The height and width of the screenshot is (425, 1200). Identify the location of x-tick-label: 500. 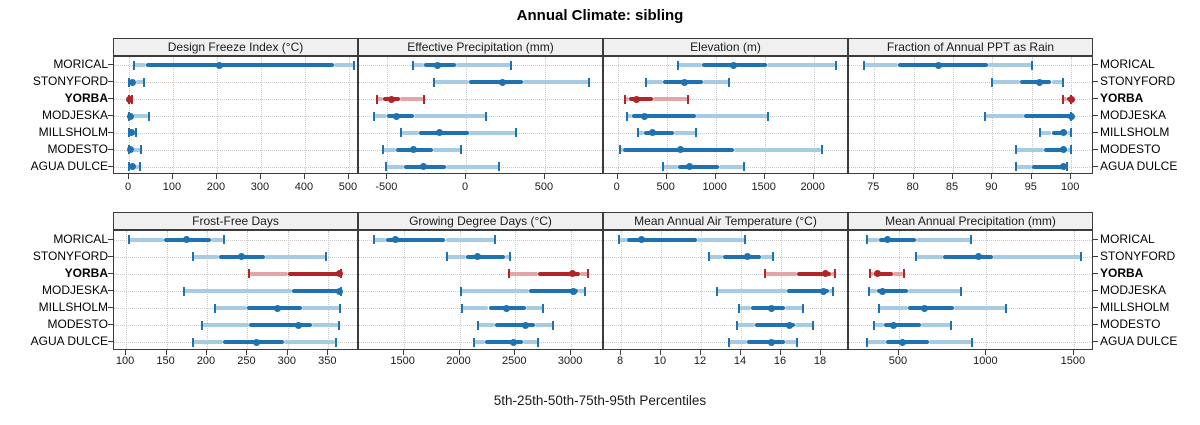
(544, 187).